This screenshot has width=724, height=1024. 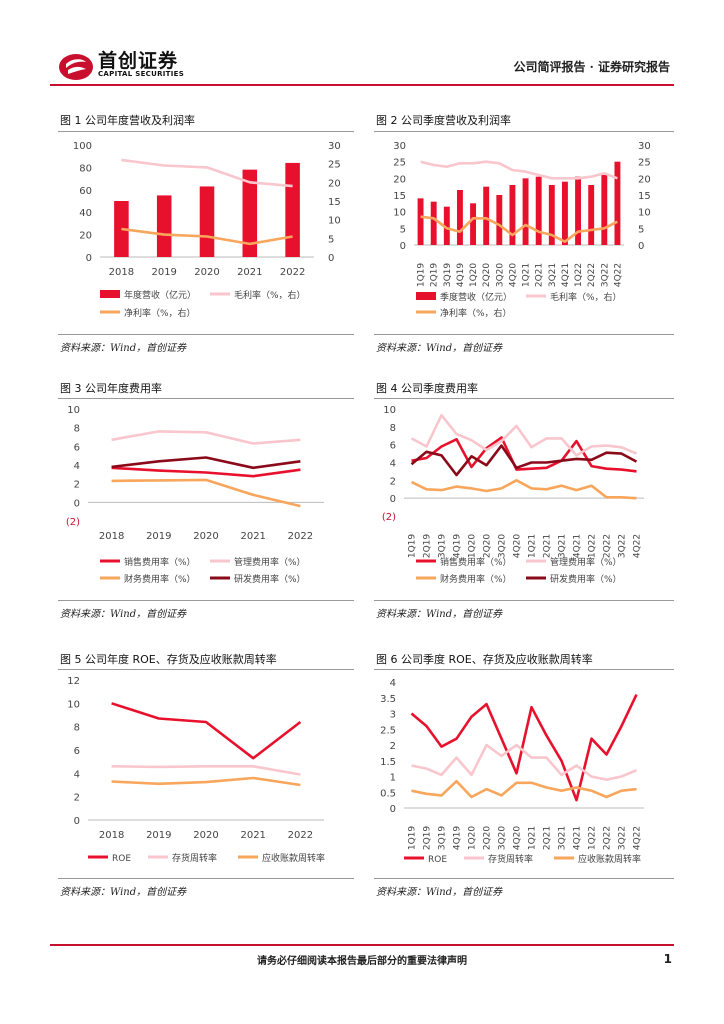 What do you see at coordinates (393, 715) in the screenshot?
I see `y-tick-label: 3` at bounding box center [393, 715].